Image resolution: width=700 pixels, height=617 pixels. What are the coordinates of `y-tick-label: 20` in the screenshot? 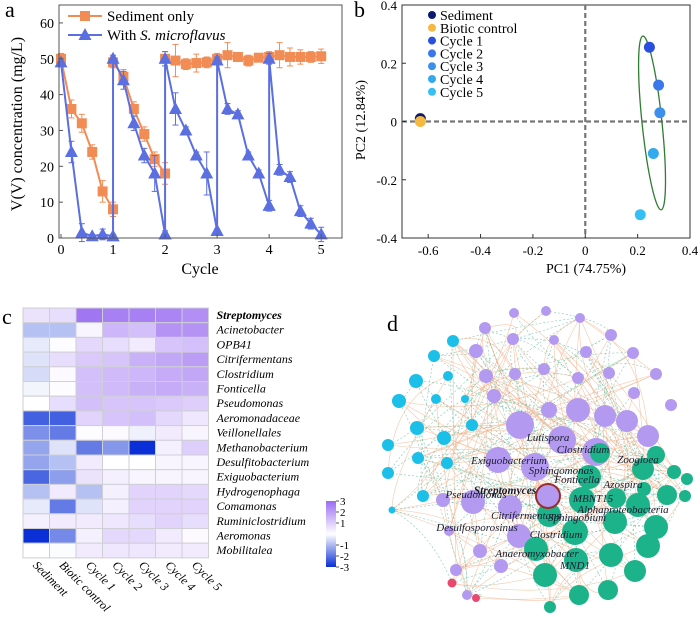 It's located at (47, 167).